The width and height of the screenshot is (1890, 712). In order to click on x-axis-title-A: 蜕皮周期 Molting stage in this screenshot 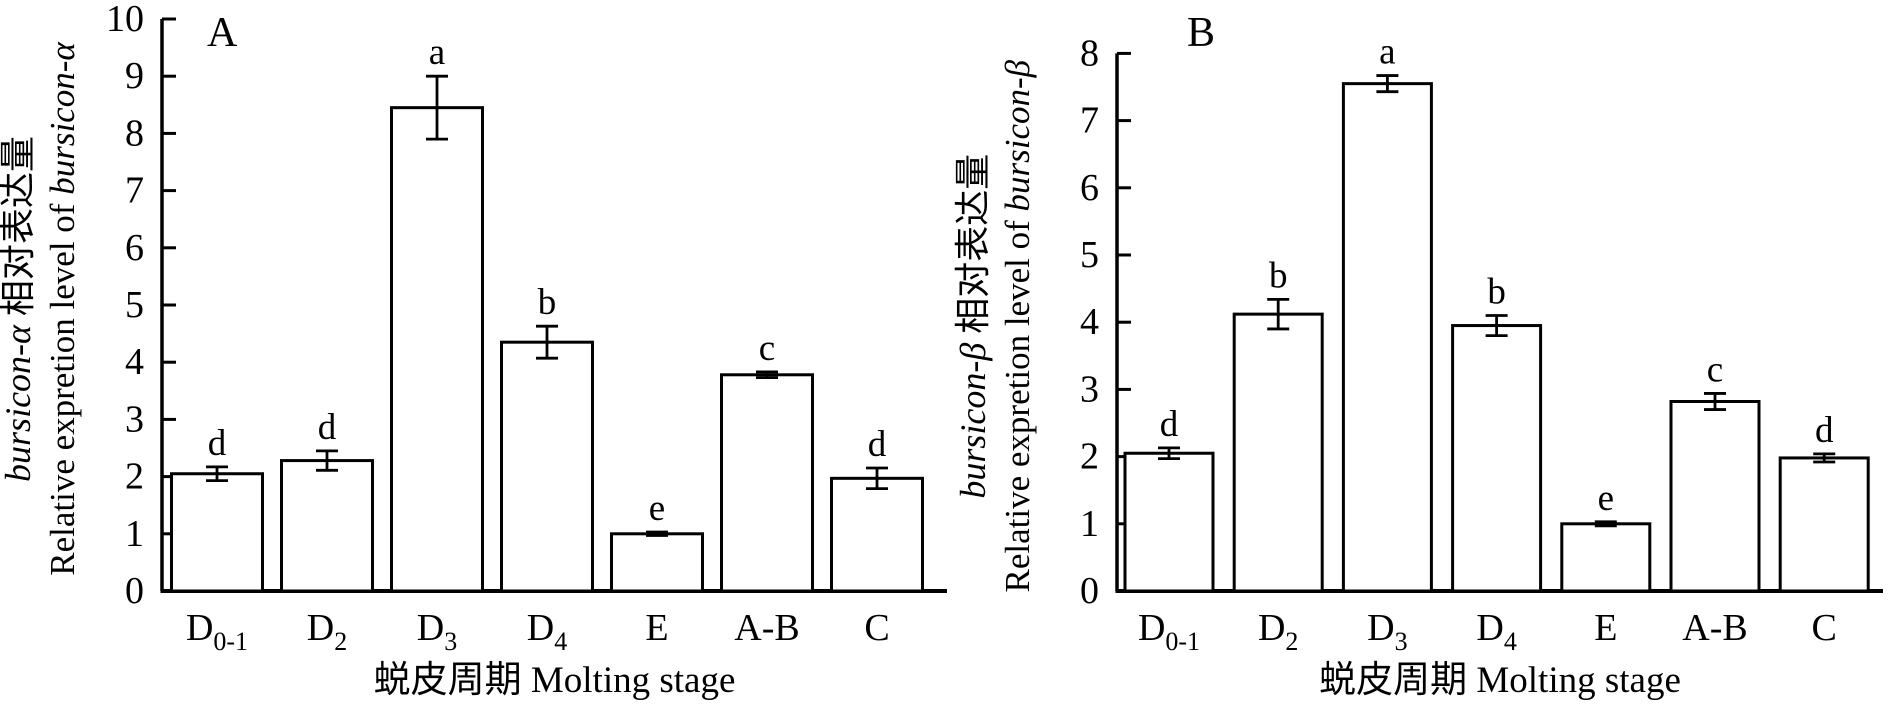, I will do `click(555, 680)`.